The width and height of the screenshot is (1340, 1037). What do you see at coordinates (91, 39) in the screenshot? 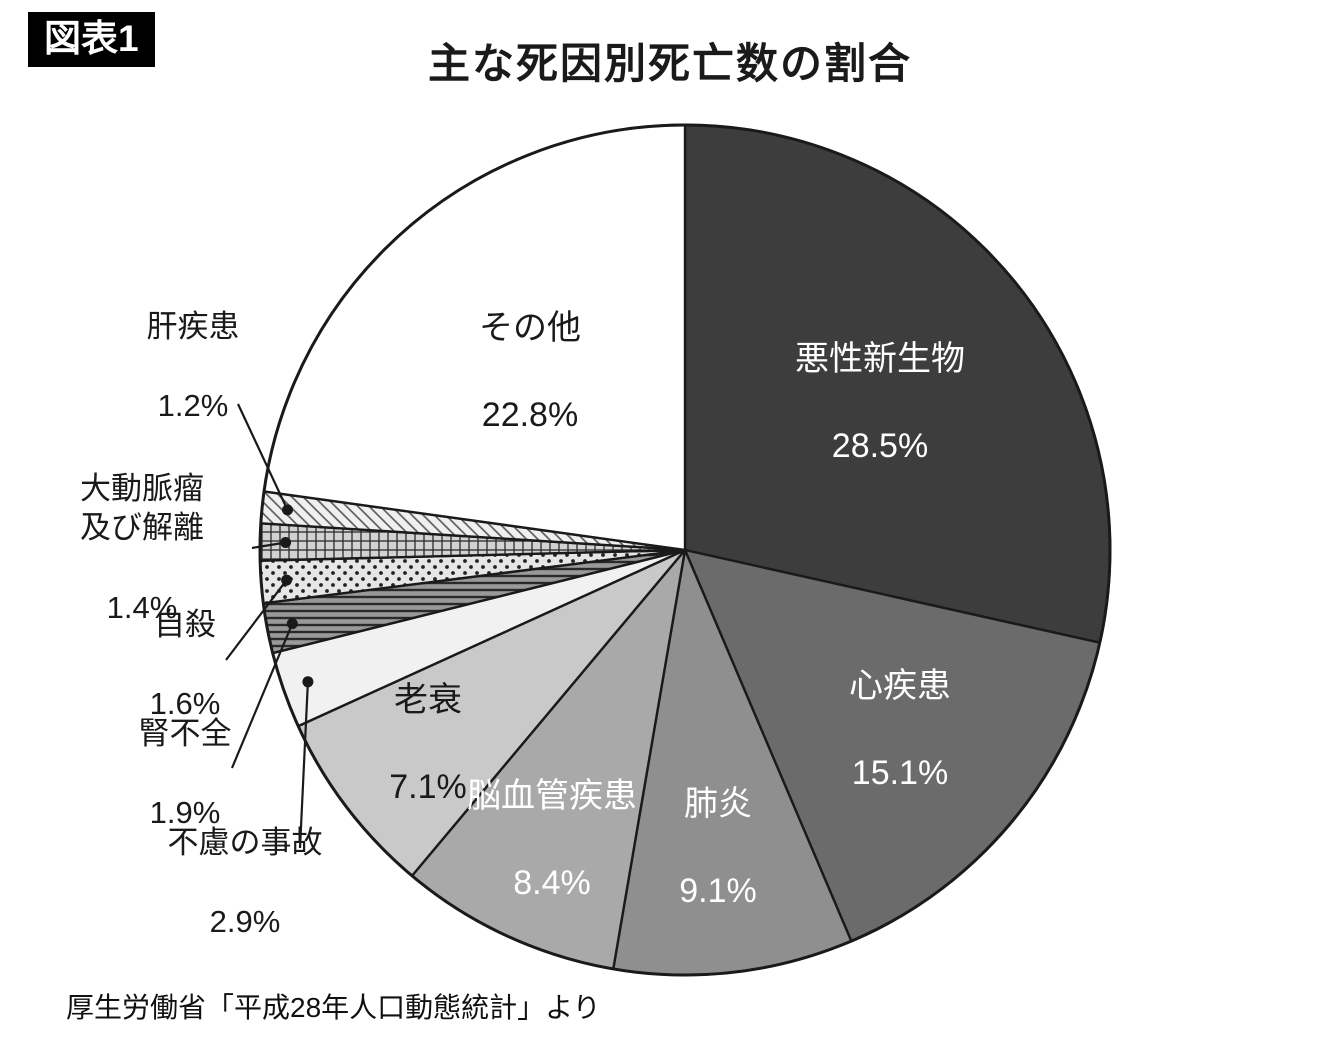
I see `figure-tag: 図表1` at bounding box center [91, 39].